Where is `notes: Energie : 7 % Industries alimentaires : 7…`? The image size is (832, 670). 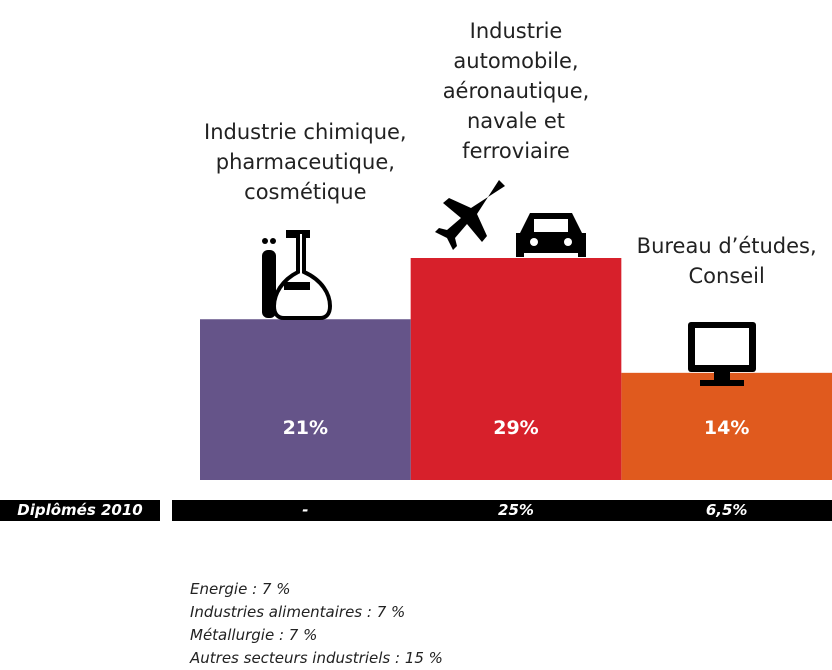
notes: Energie : 7 % Industries alimentaires : 7… is located at coordinates (316, 624).